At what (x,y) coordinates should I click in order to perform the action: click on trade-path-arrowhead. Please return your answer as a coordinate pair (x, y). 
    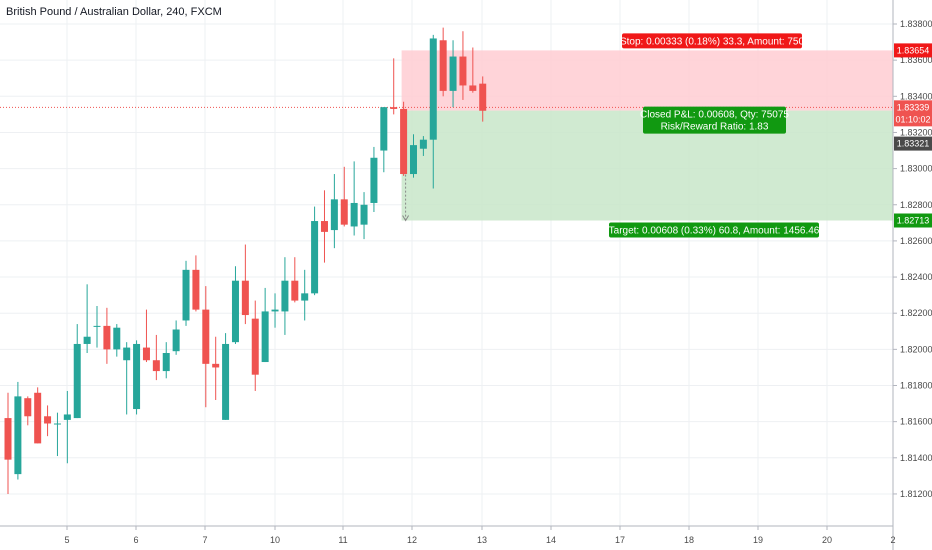
    Looking at the image, I should click on (406, 218).